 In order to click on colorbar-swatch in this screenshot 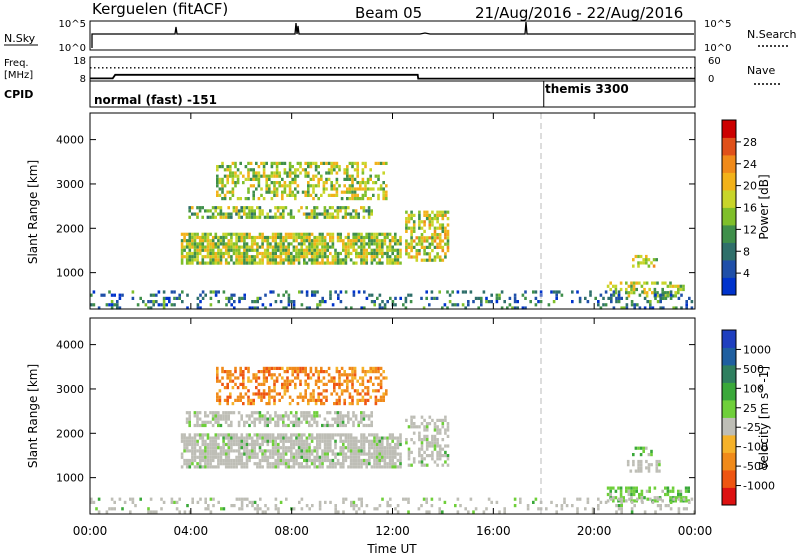, I will do `click(729, 409)`.